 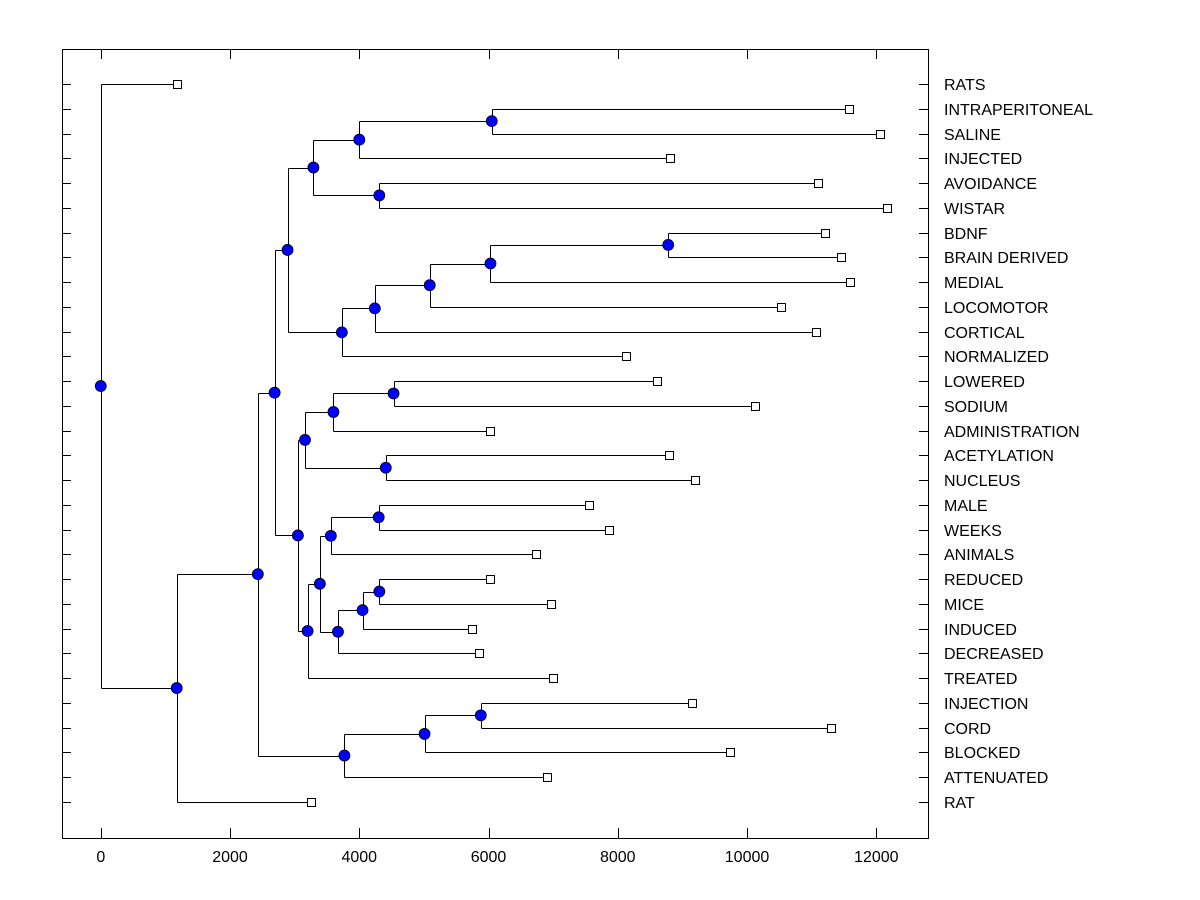 What do you see at coordinates (996, 357) in the screenshot?
I see `leaf-label: NORMALIZED` at bounding box center [996, 357].